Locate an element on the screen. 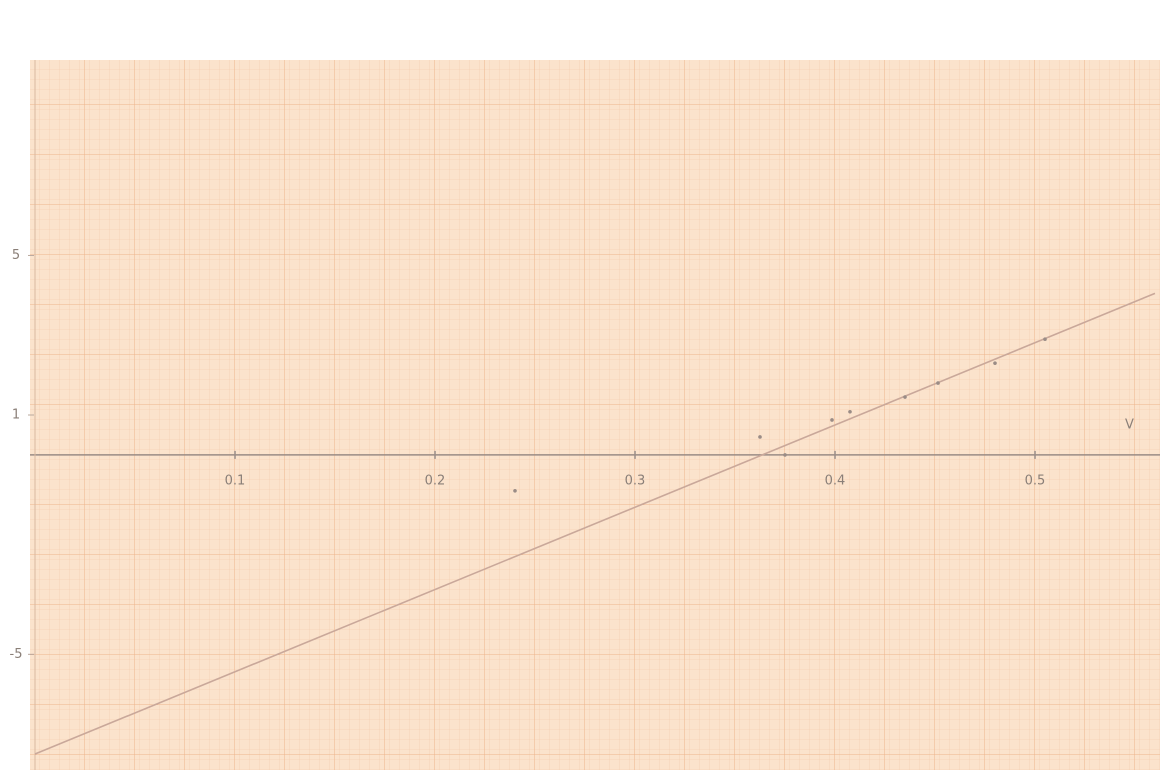  x-tick-label: 0.4 is located at coordinates (835, 480).